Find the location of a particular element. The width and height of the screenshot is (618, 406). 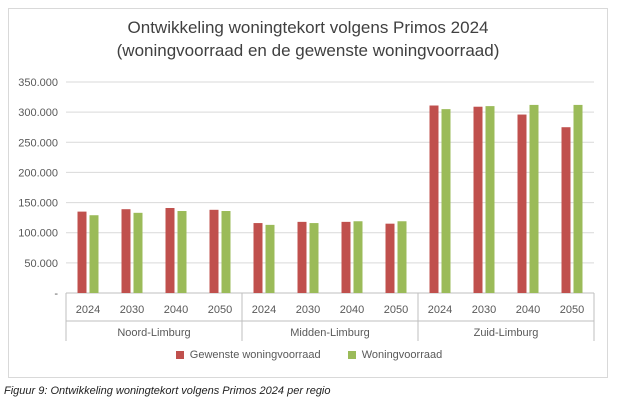

y-tick-label: 100.000 is located at coordinates (38, 234).